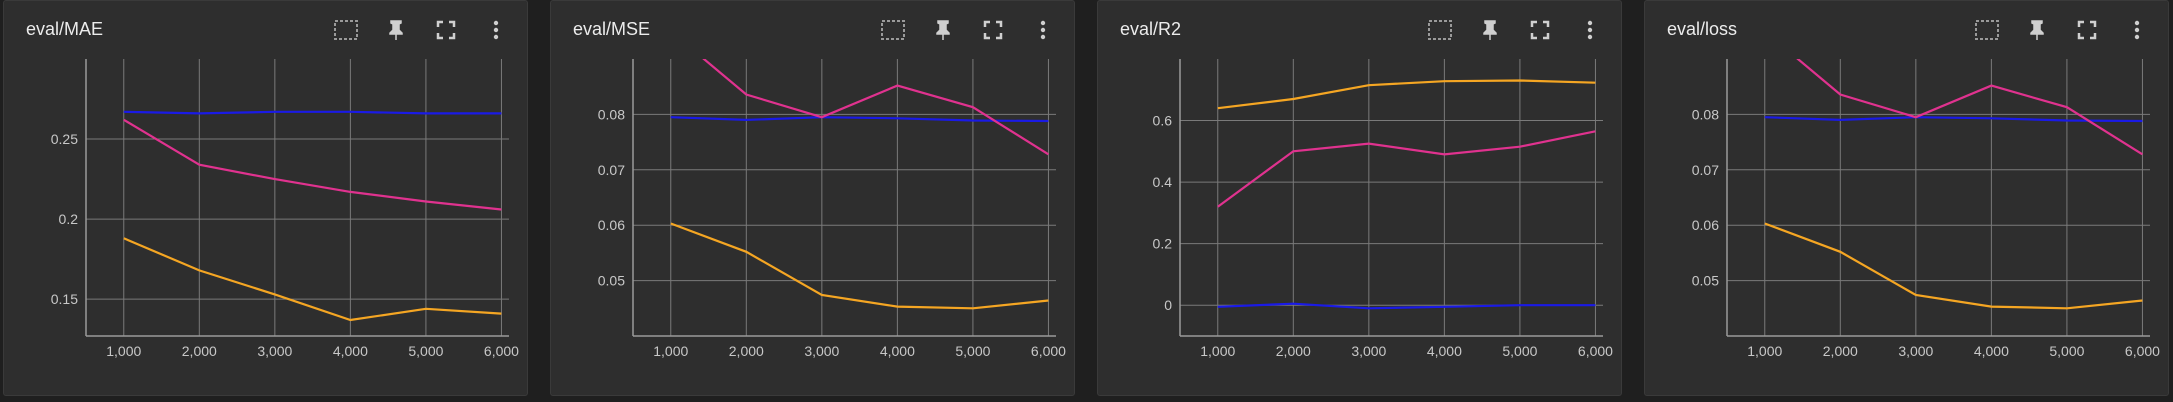 The image size is (2173, 402). Describe the element at coordinates (1702, 29) in the screenshot. I see `panel-title: eval/loss` at that location.